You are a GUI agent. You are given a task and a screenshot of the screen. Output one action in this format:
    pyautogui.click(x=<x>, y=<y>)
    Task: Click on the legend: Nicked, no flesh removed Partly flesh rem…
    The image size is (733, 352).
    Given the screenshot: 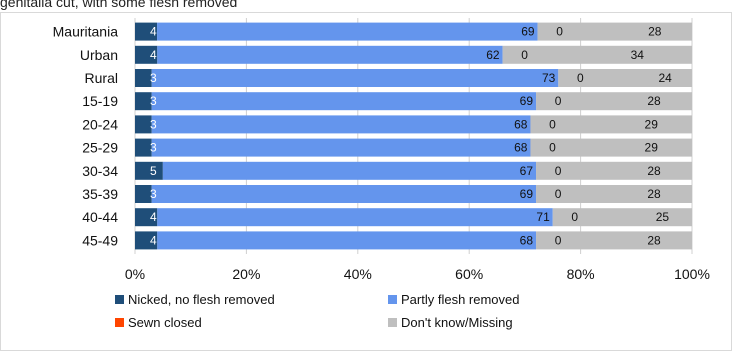 What is the action you would take?
    pyautogui.click(x=317, y=311)
    